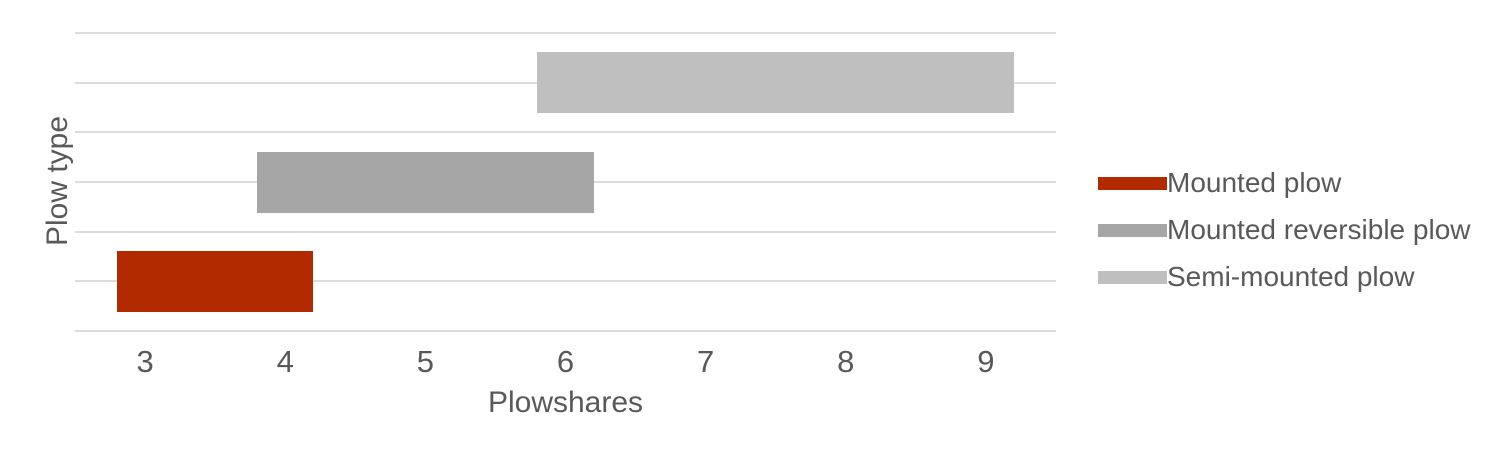 The image size is (1500, 463). Describe the element at coordinates (57, 181) in the screenshot. I see `y-axis-title: Plow type` at that location.